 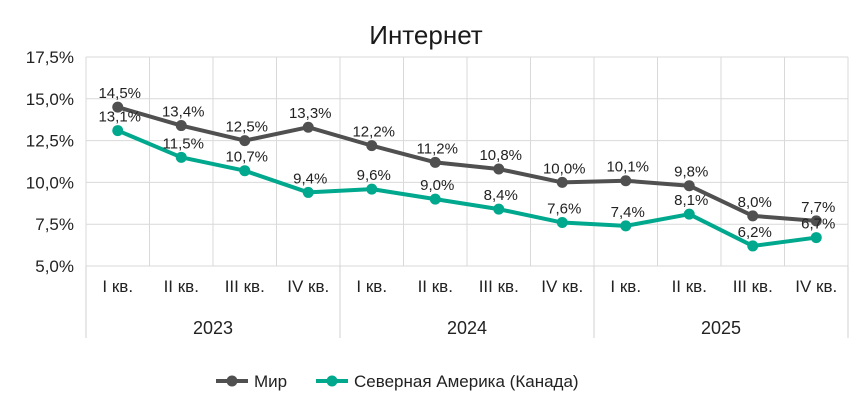 I want to click on data-label: 11,5%, so click(x=183, y=143).